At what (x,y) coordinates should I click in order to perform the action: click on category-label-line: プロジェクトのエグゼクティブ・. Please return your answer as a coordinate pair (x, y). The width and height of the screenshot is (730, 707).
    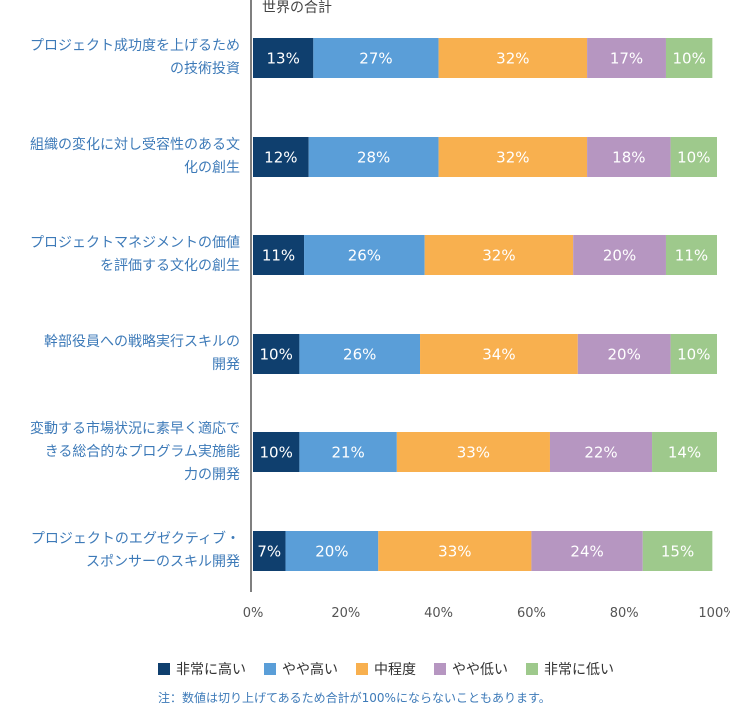
    Looking at the image, I should click on (135, 539).